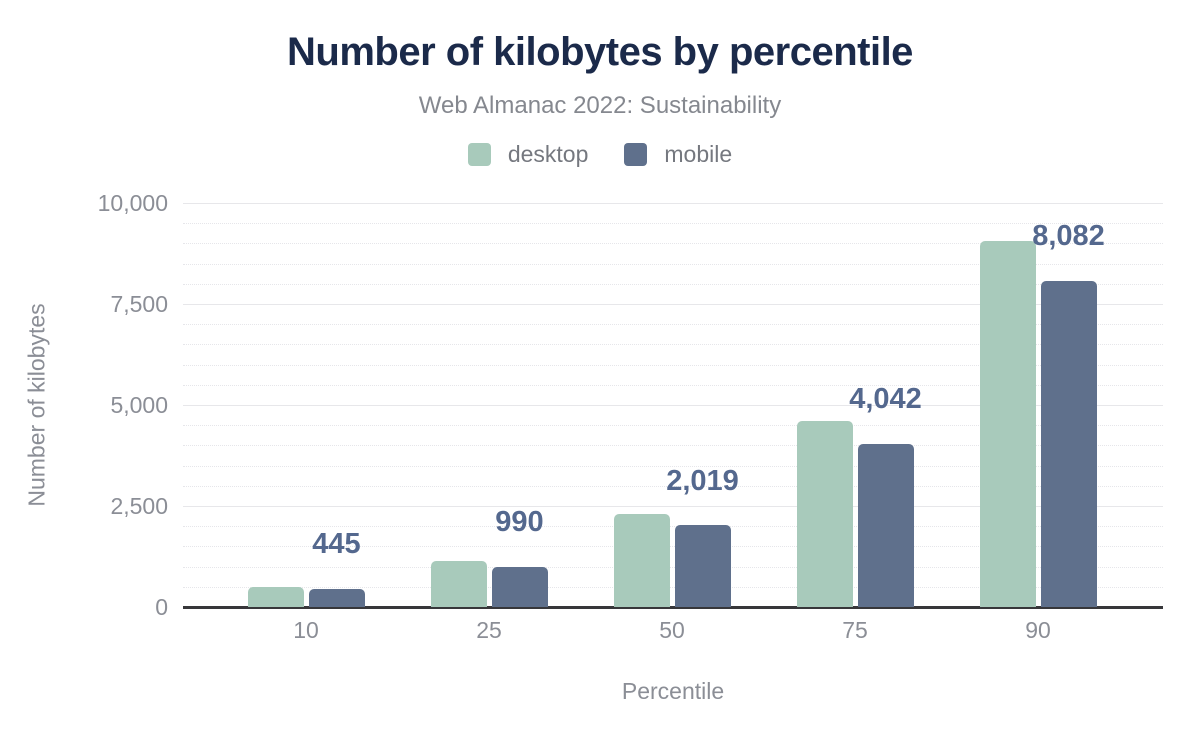 The height and width of the screenshot is (742, 1200). What do you see at coordinates (139, 506) in the screenshot?
I see `y-tick-label-2500: 2,500` at bounding box center [139, 506].